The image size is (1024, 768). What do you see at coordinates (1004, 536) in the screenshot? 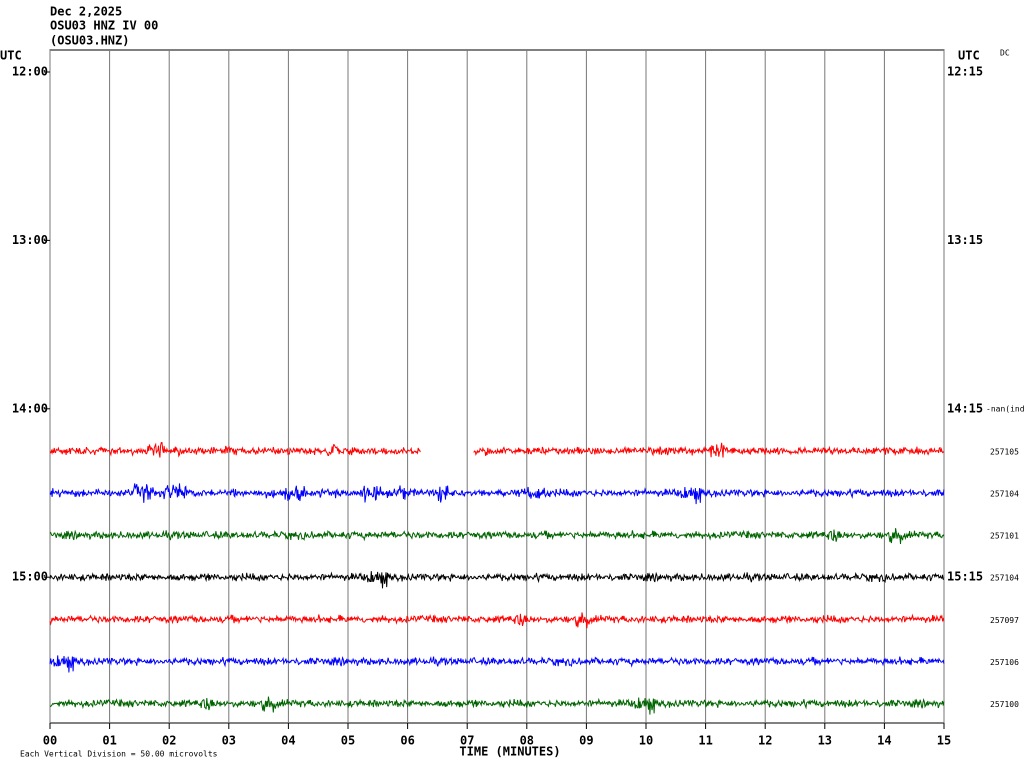
I see `row-label: 257101` at bounding box center [1004, 536].